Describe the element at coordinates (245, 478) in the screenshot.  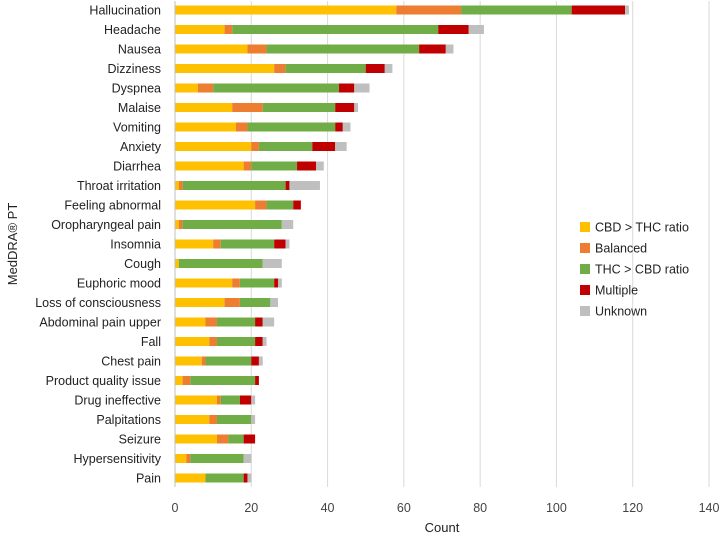
I see `bar-pain-multiple` at that location.